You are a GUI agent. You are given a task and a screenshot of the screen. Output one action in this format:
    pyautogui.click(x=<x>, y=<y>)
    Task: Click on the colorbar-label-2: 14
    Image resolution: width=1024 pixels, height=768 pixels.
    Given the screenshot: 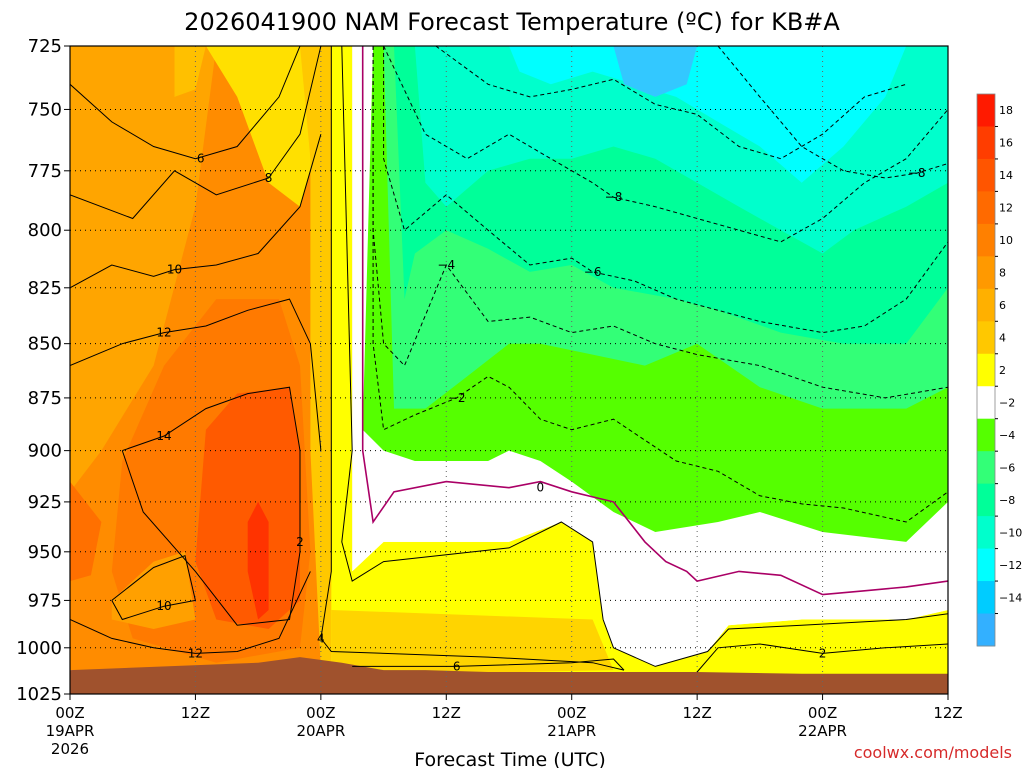 What is the action you would take?
    pyautogui.click(x=1006, y=175)
    